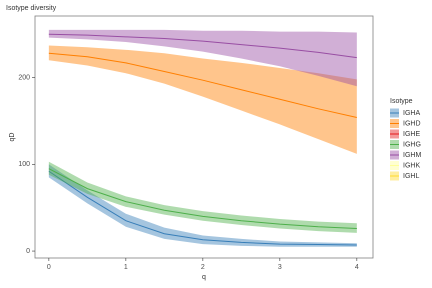  Describe the element at coordinates (357, 267) in the screenshot. I see `x-tick-label: 4` at that location.